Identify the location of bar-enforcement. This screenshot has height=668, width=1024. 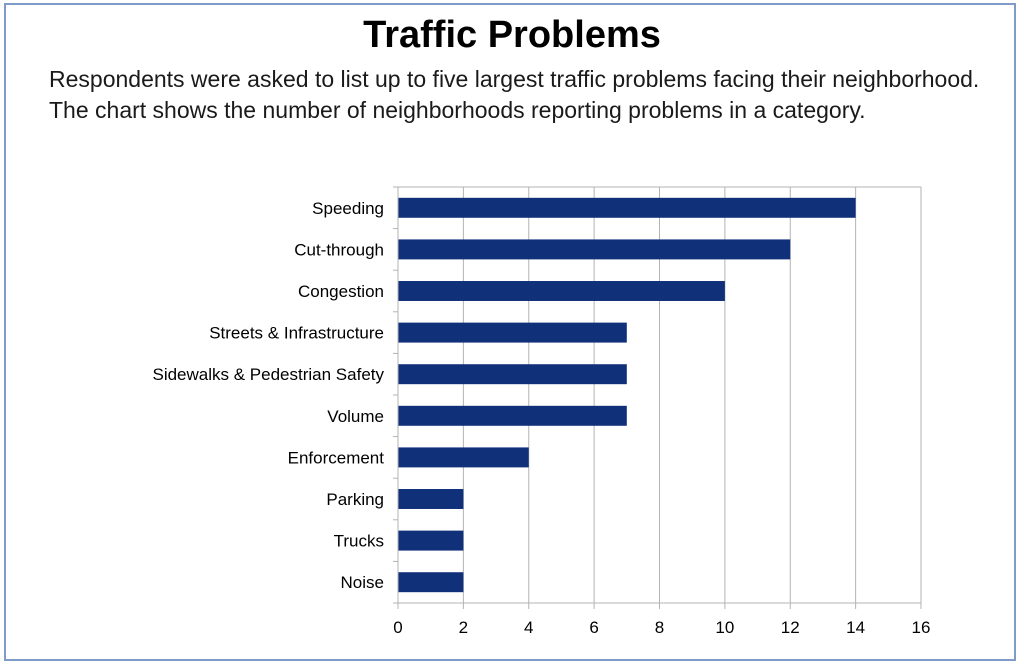
(463, 457).